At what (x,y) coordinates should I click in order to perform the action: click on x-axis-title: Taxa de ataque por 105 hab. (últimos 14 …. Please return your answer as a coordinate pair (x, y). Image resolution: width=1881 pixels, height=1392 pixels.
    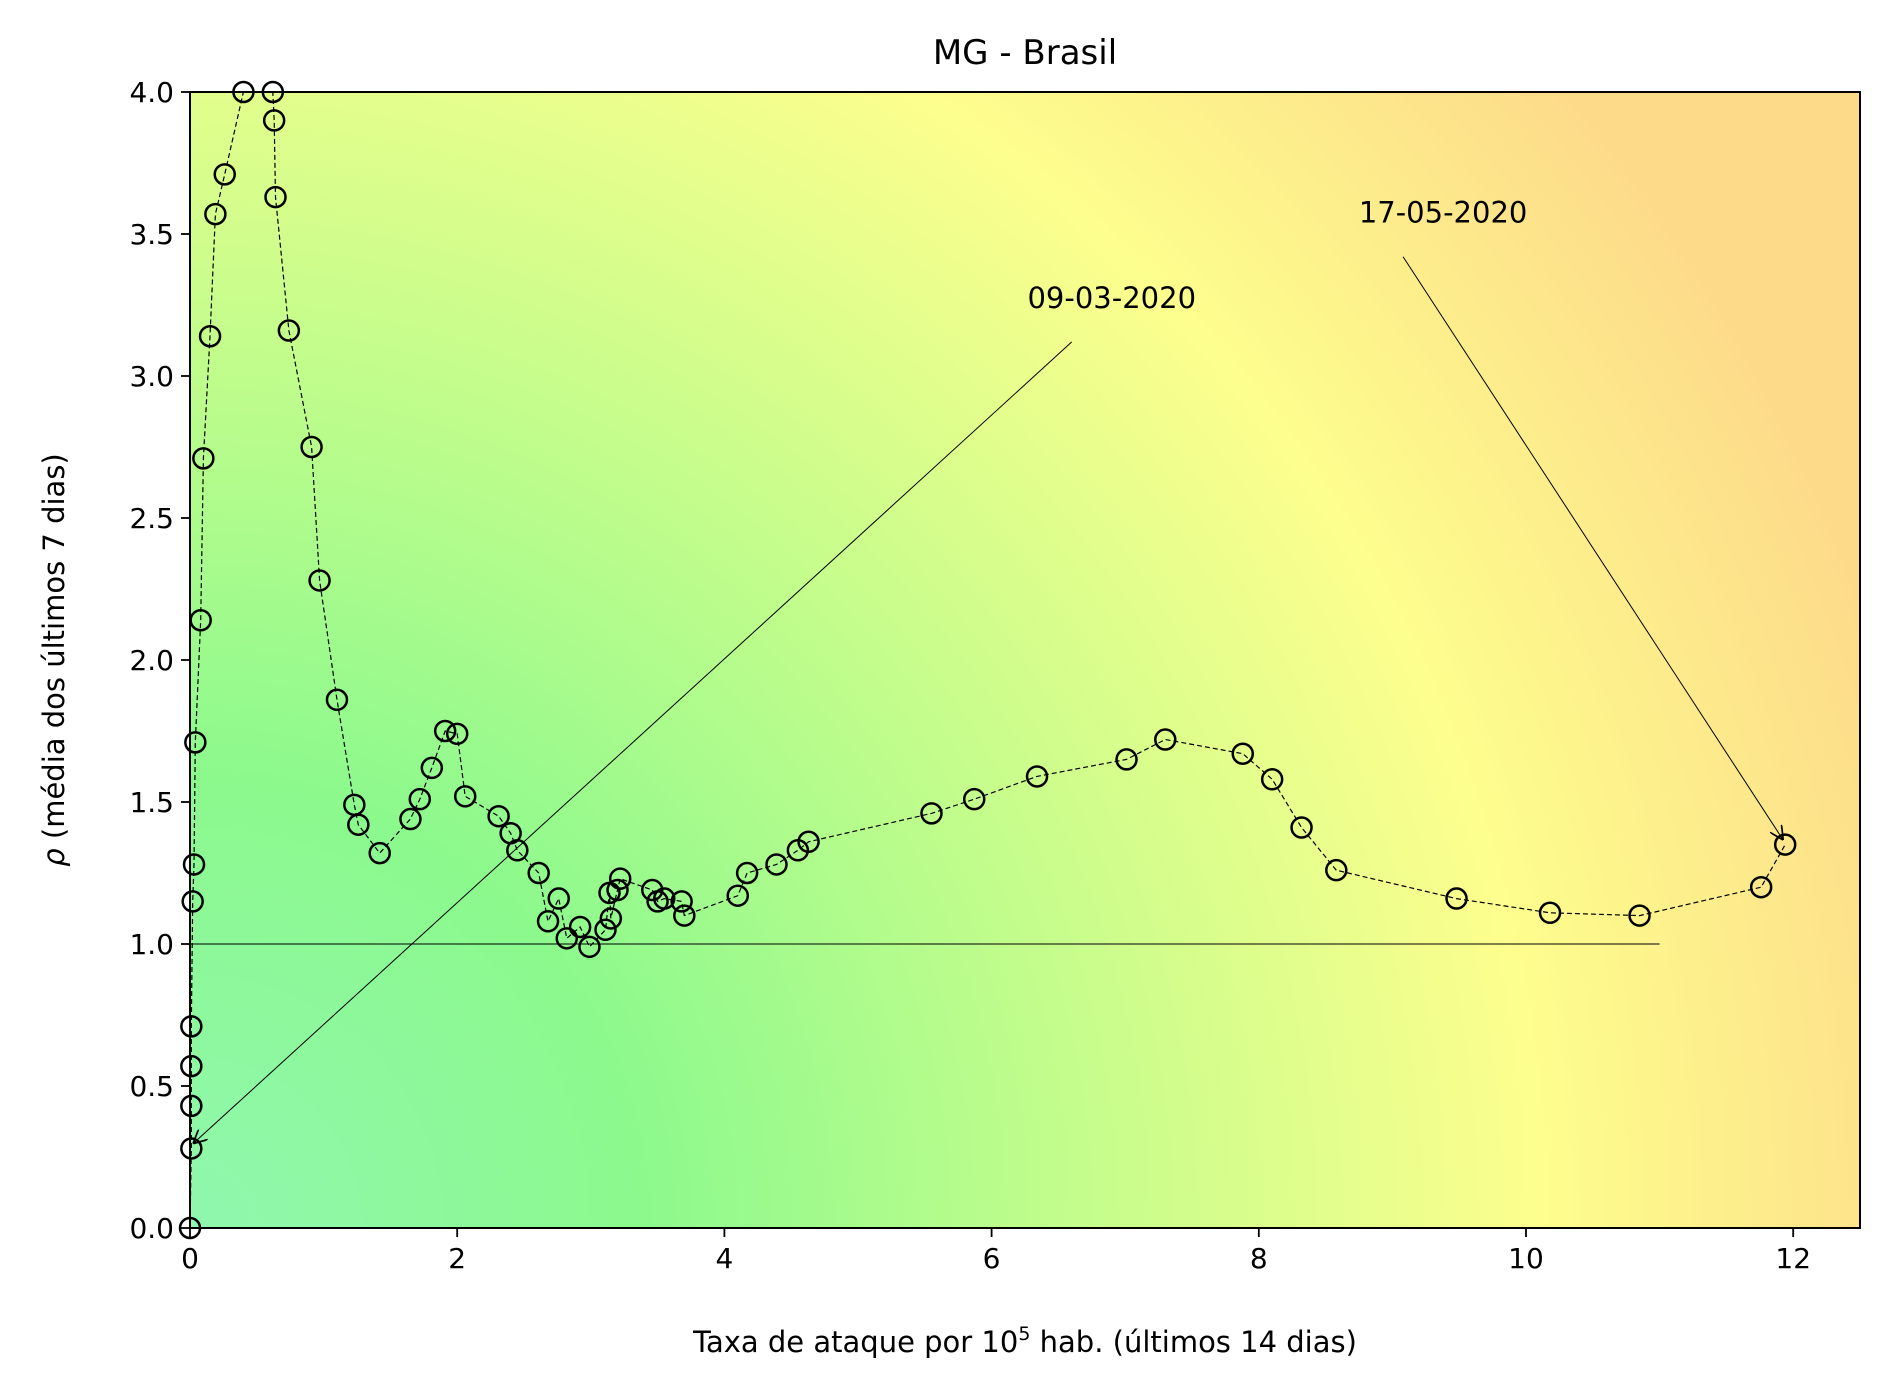
    Looking at the image, I should click on (1024, 1341).